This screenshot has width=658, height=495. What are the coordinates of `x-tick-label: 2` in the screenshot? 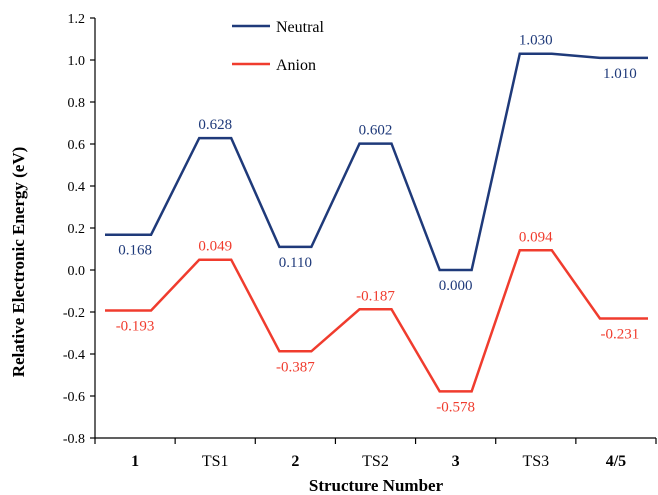 It's located at (295, 461).